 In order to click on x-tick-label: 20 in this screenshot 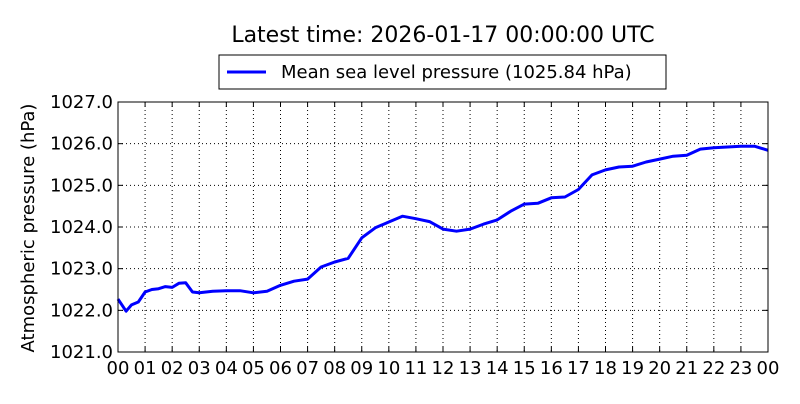, I will do `click(659, 368)`.